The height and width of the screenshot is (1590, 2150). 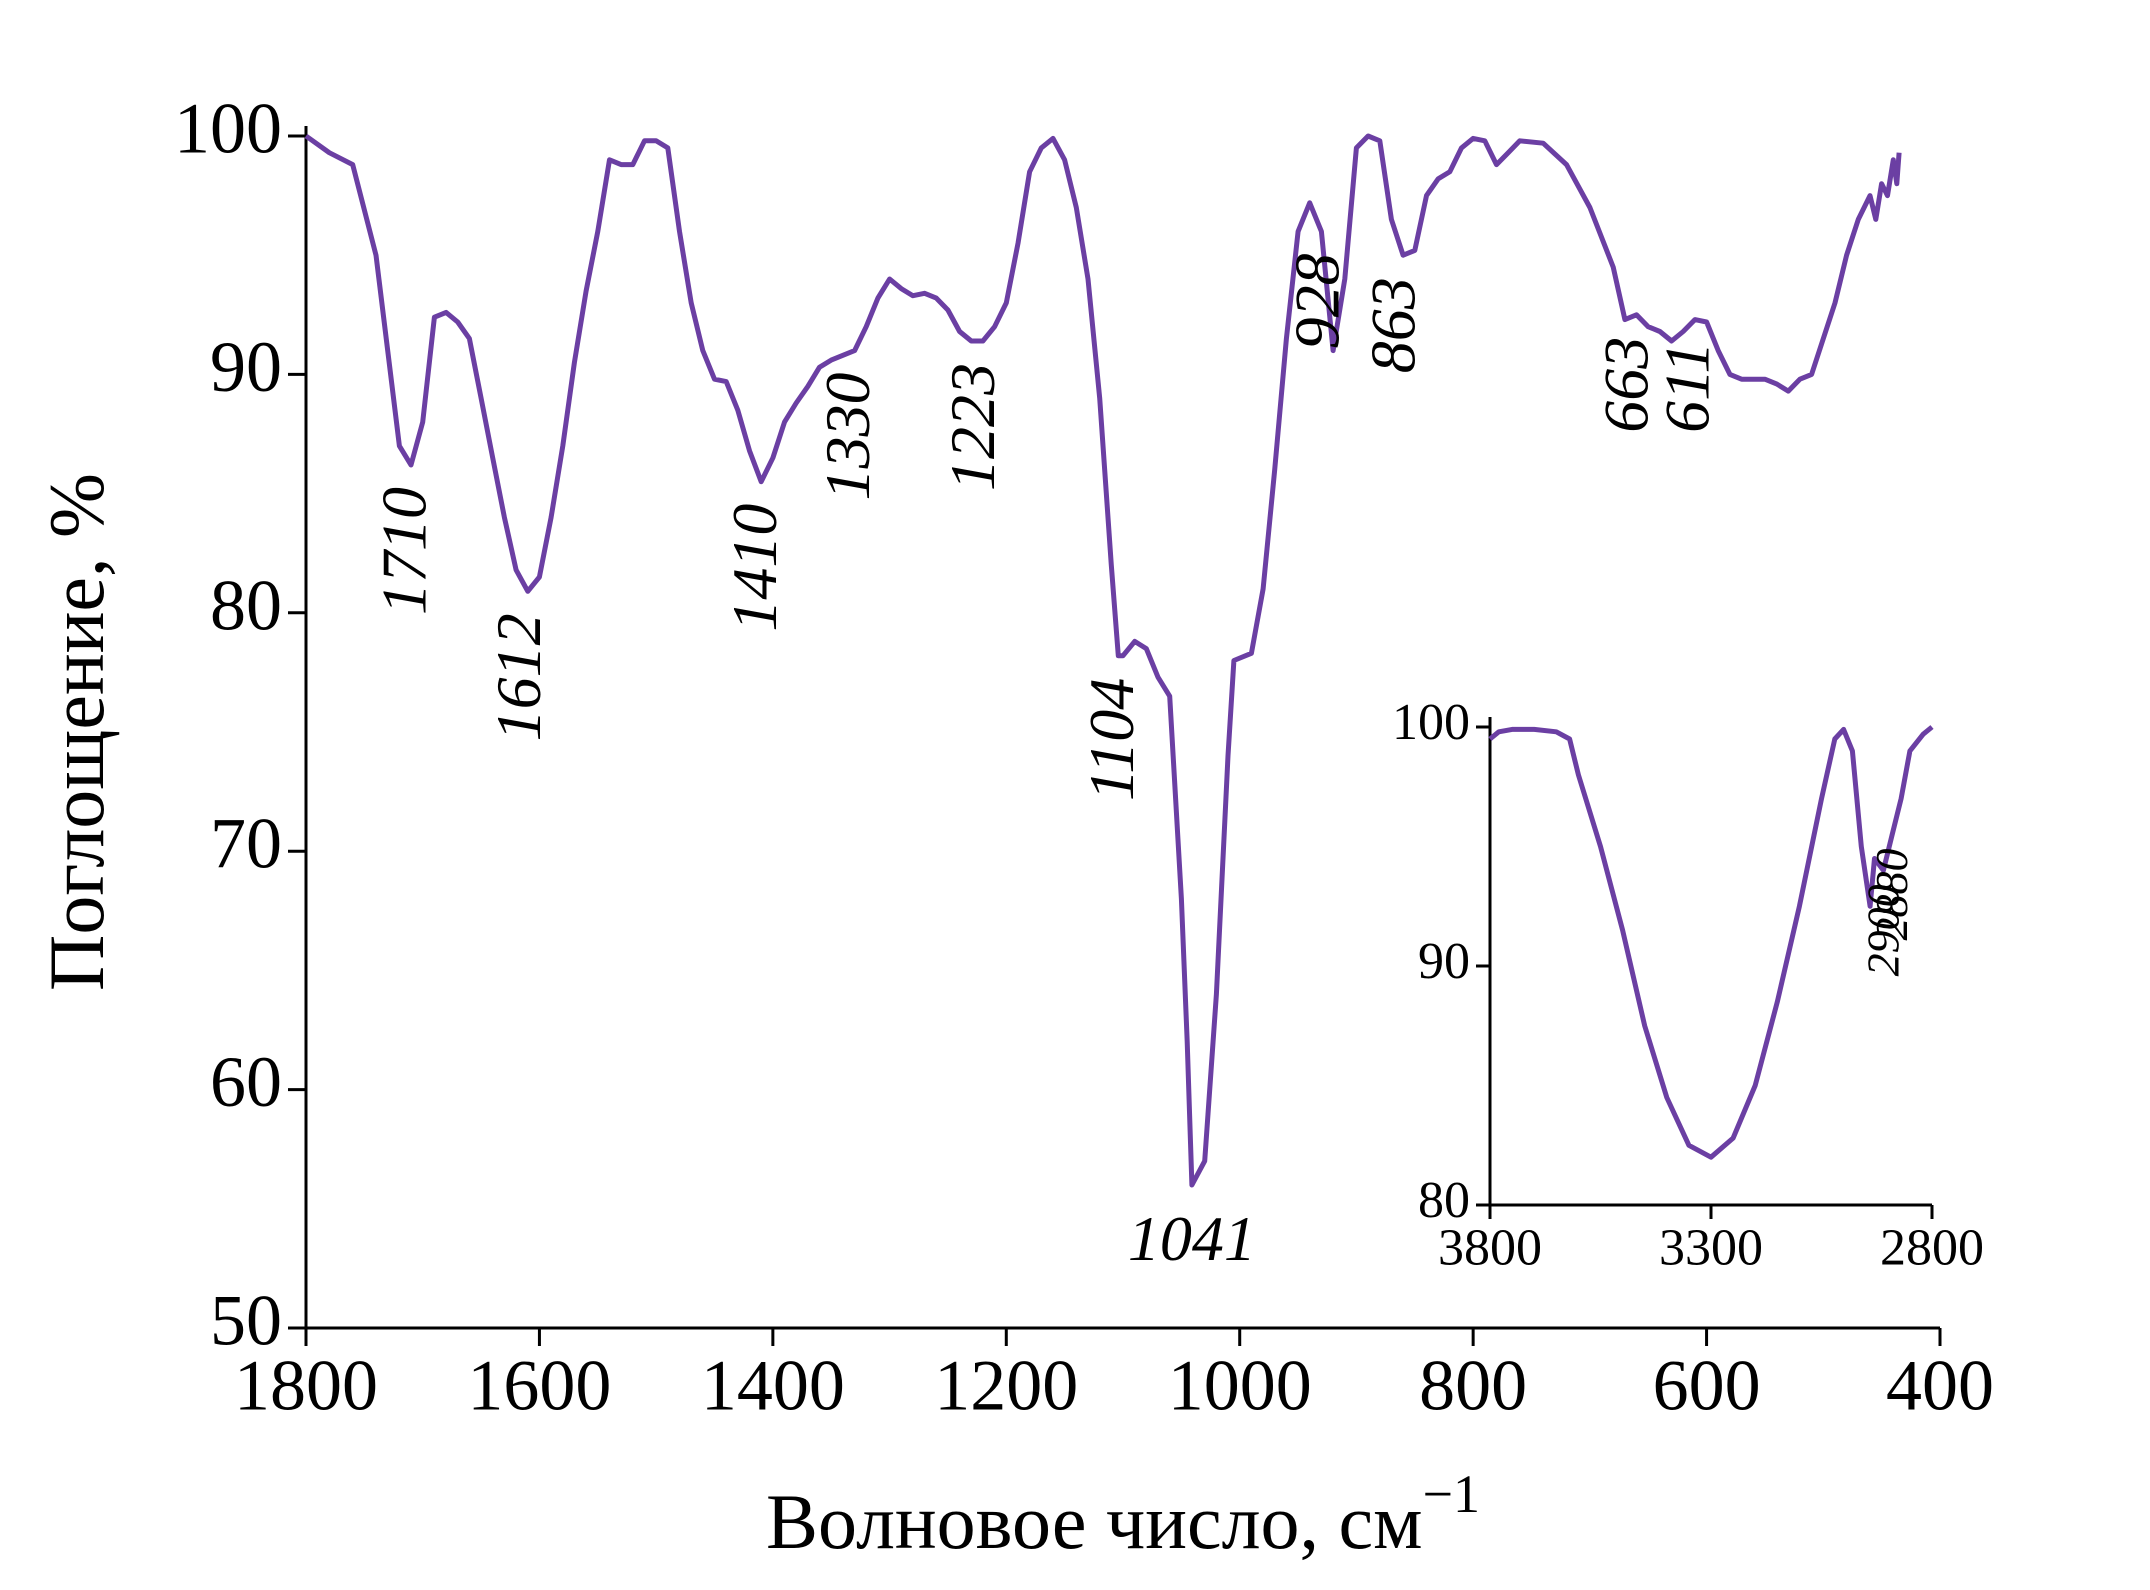 I want to click on peak-label: 663, so click(x=1626, y=385).